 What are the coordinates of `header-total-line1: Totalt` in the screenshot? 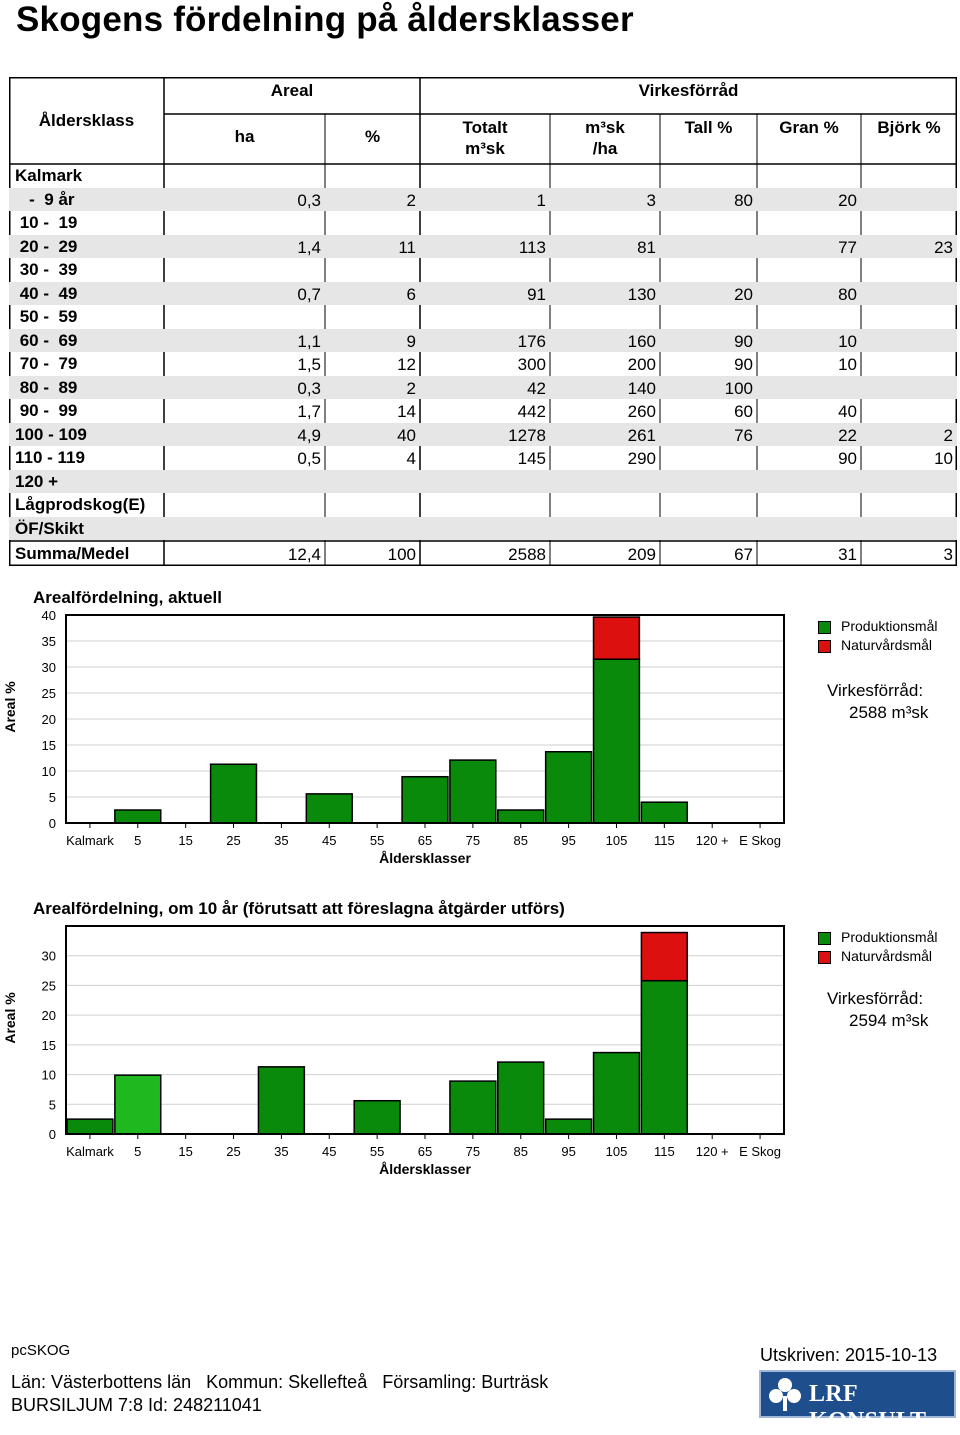 It's located at (485, 127).